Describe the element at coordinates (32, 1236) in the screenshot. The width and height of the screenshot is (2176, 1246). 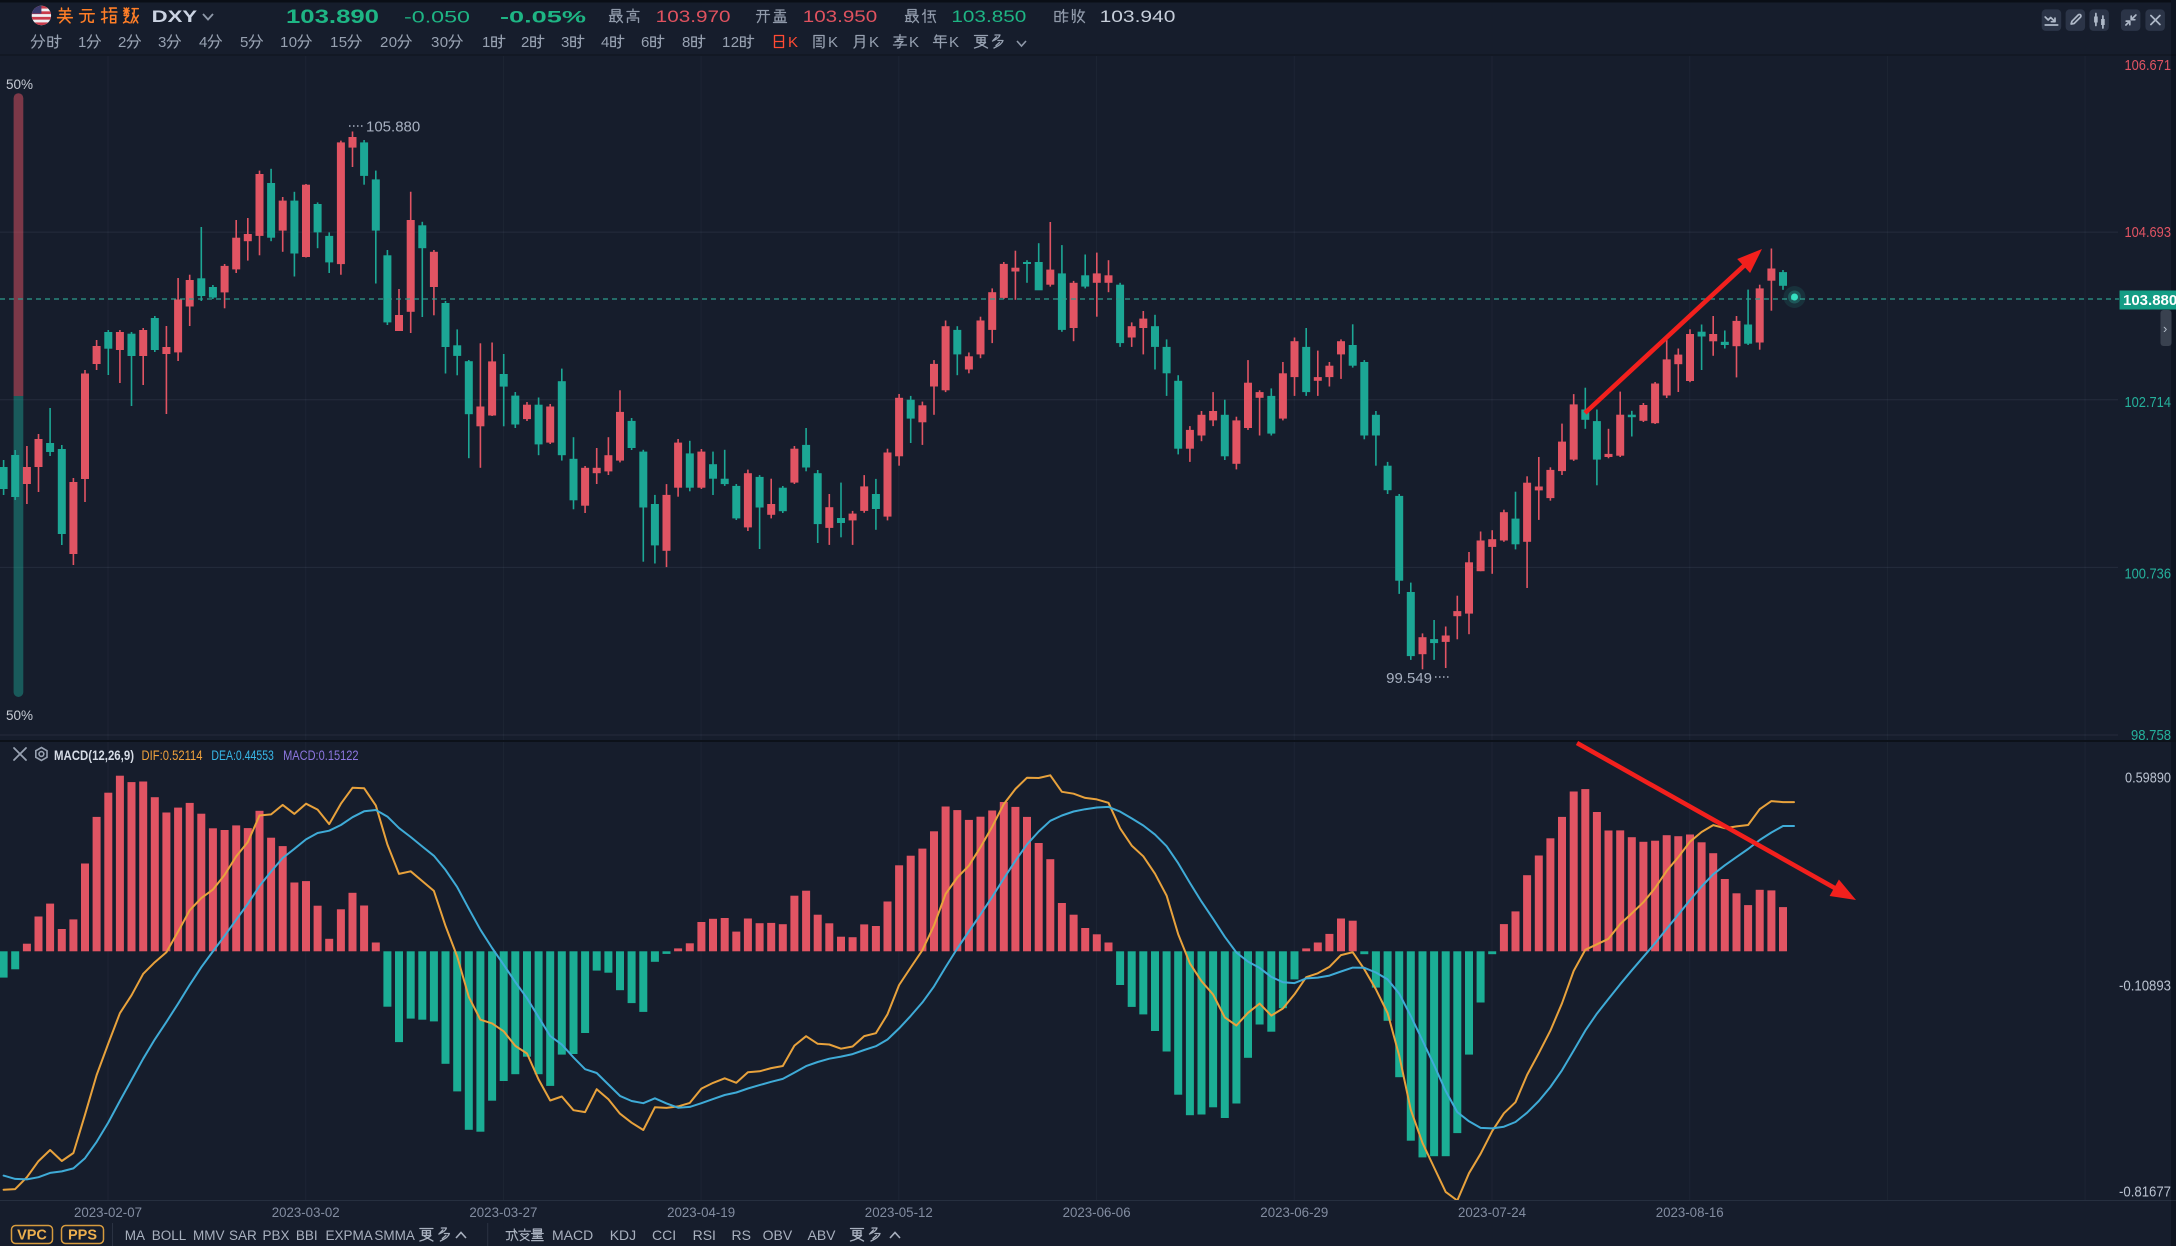
I see `svg-text: VPC` at that location.